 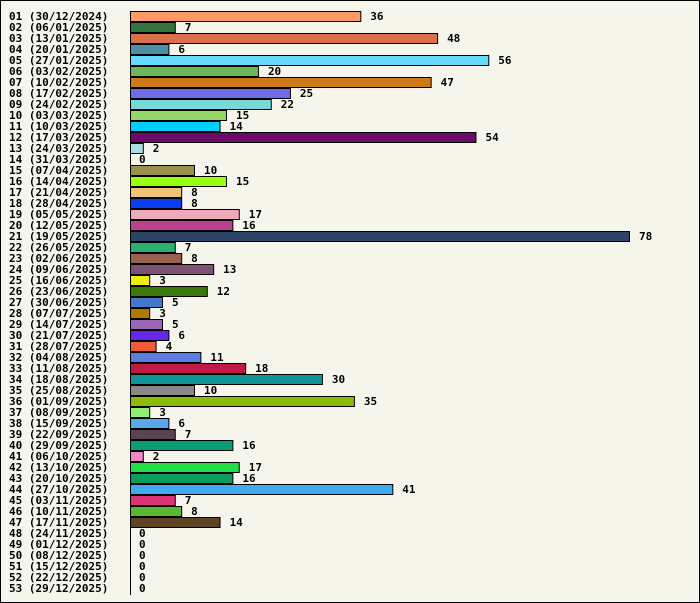 I want to click on category-label: 08 (17/02/2025), so click(x=58, y=93).